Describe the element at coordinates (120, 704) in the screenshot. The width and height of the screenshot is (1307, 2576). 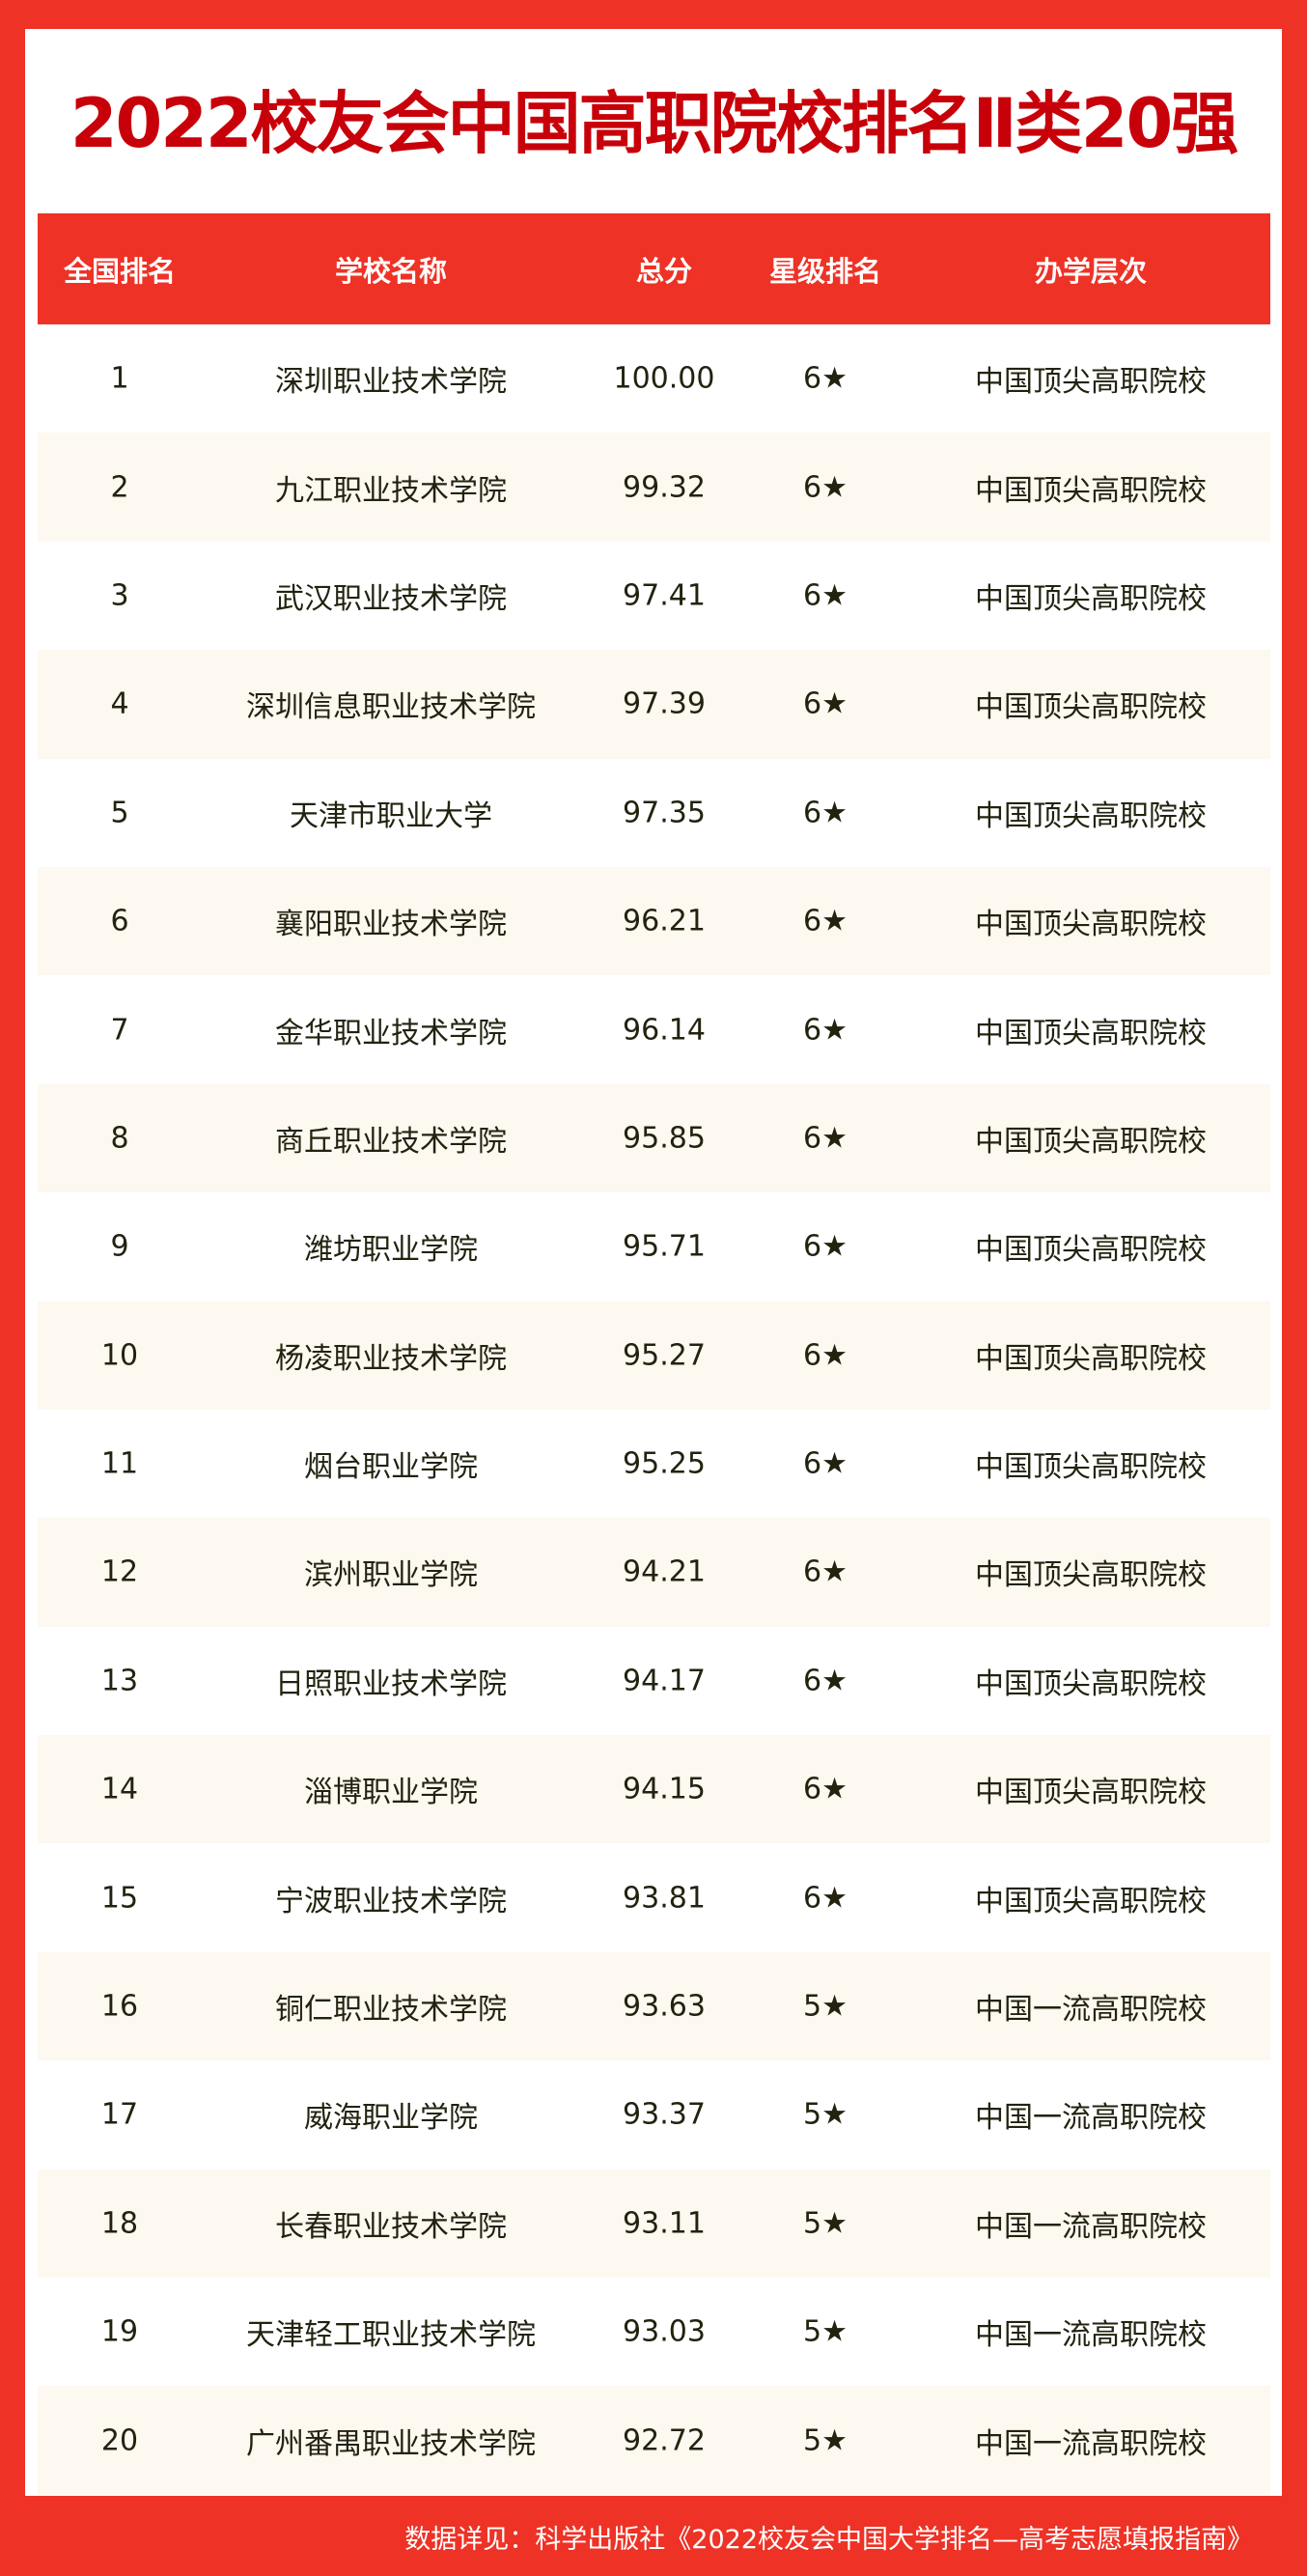
I see `cell-rank: 4` at that location.